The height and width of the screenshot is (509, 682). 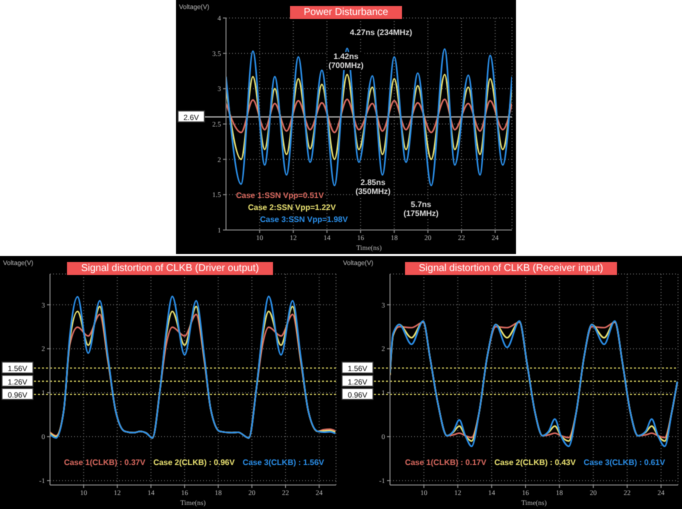 I want to click on annotation: 1.42ns (700MHz), so click(x=346, y=61).